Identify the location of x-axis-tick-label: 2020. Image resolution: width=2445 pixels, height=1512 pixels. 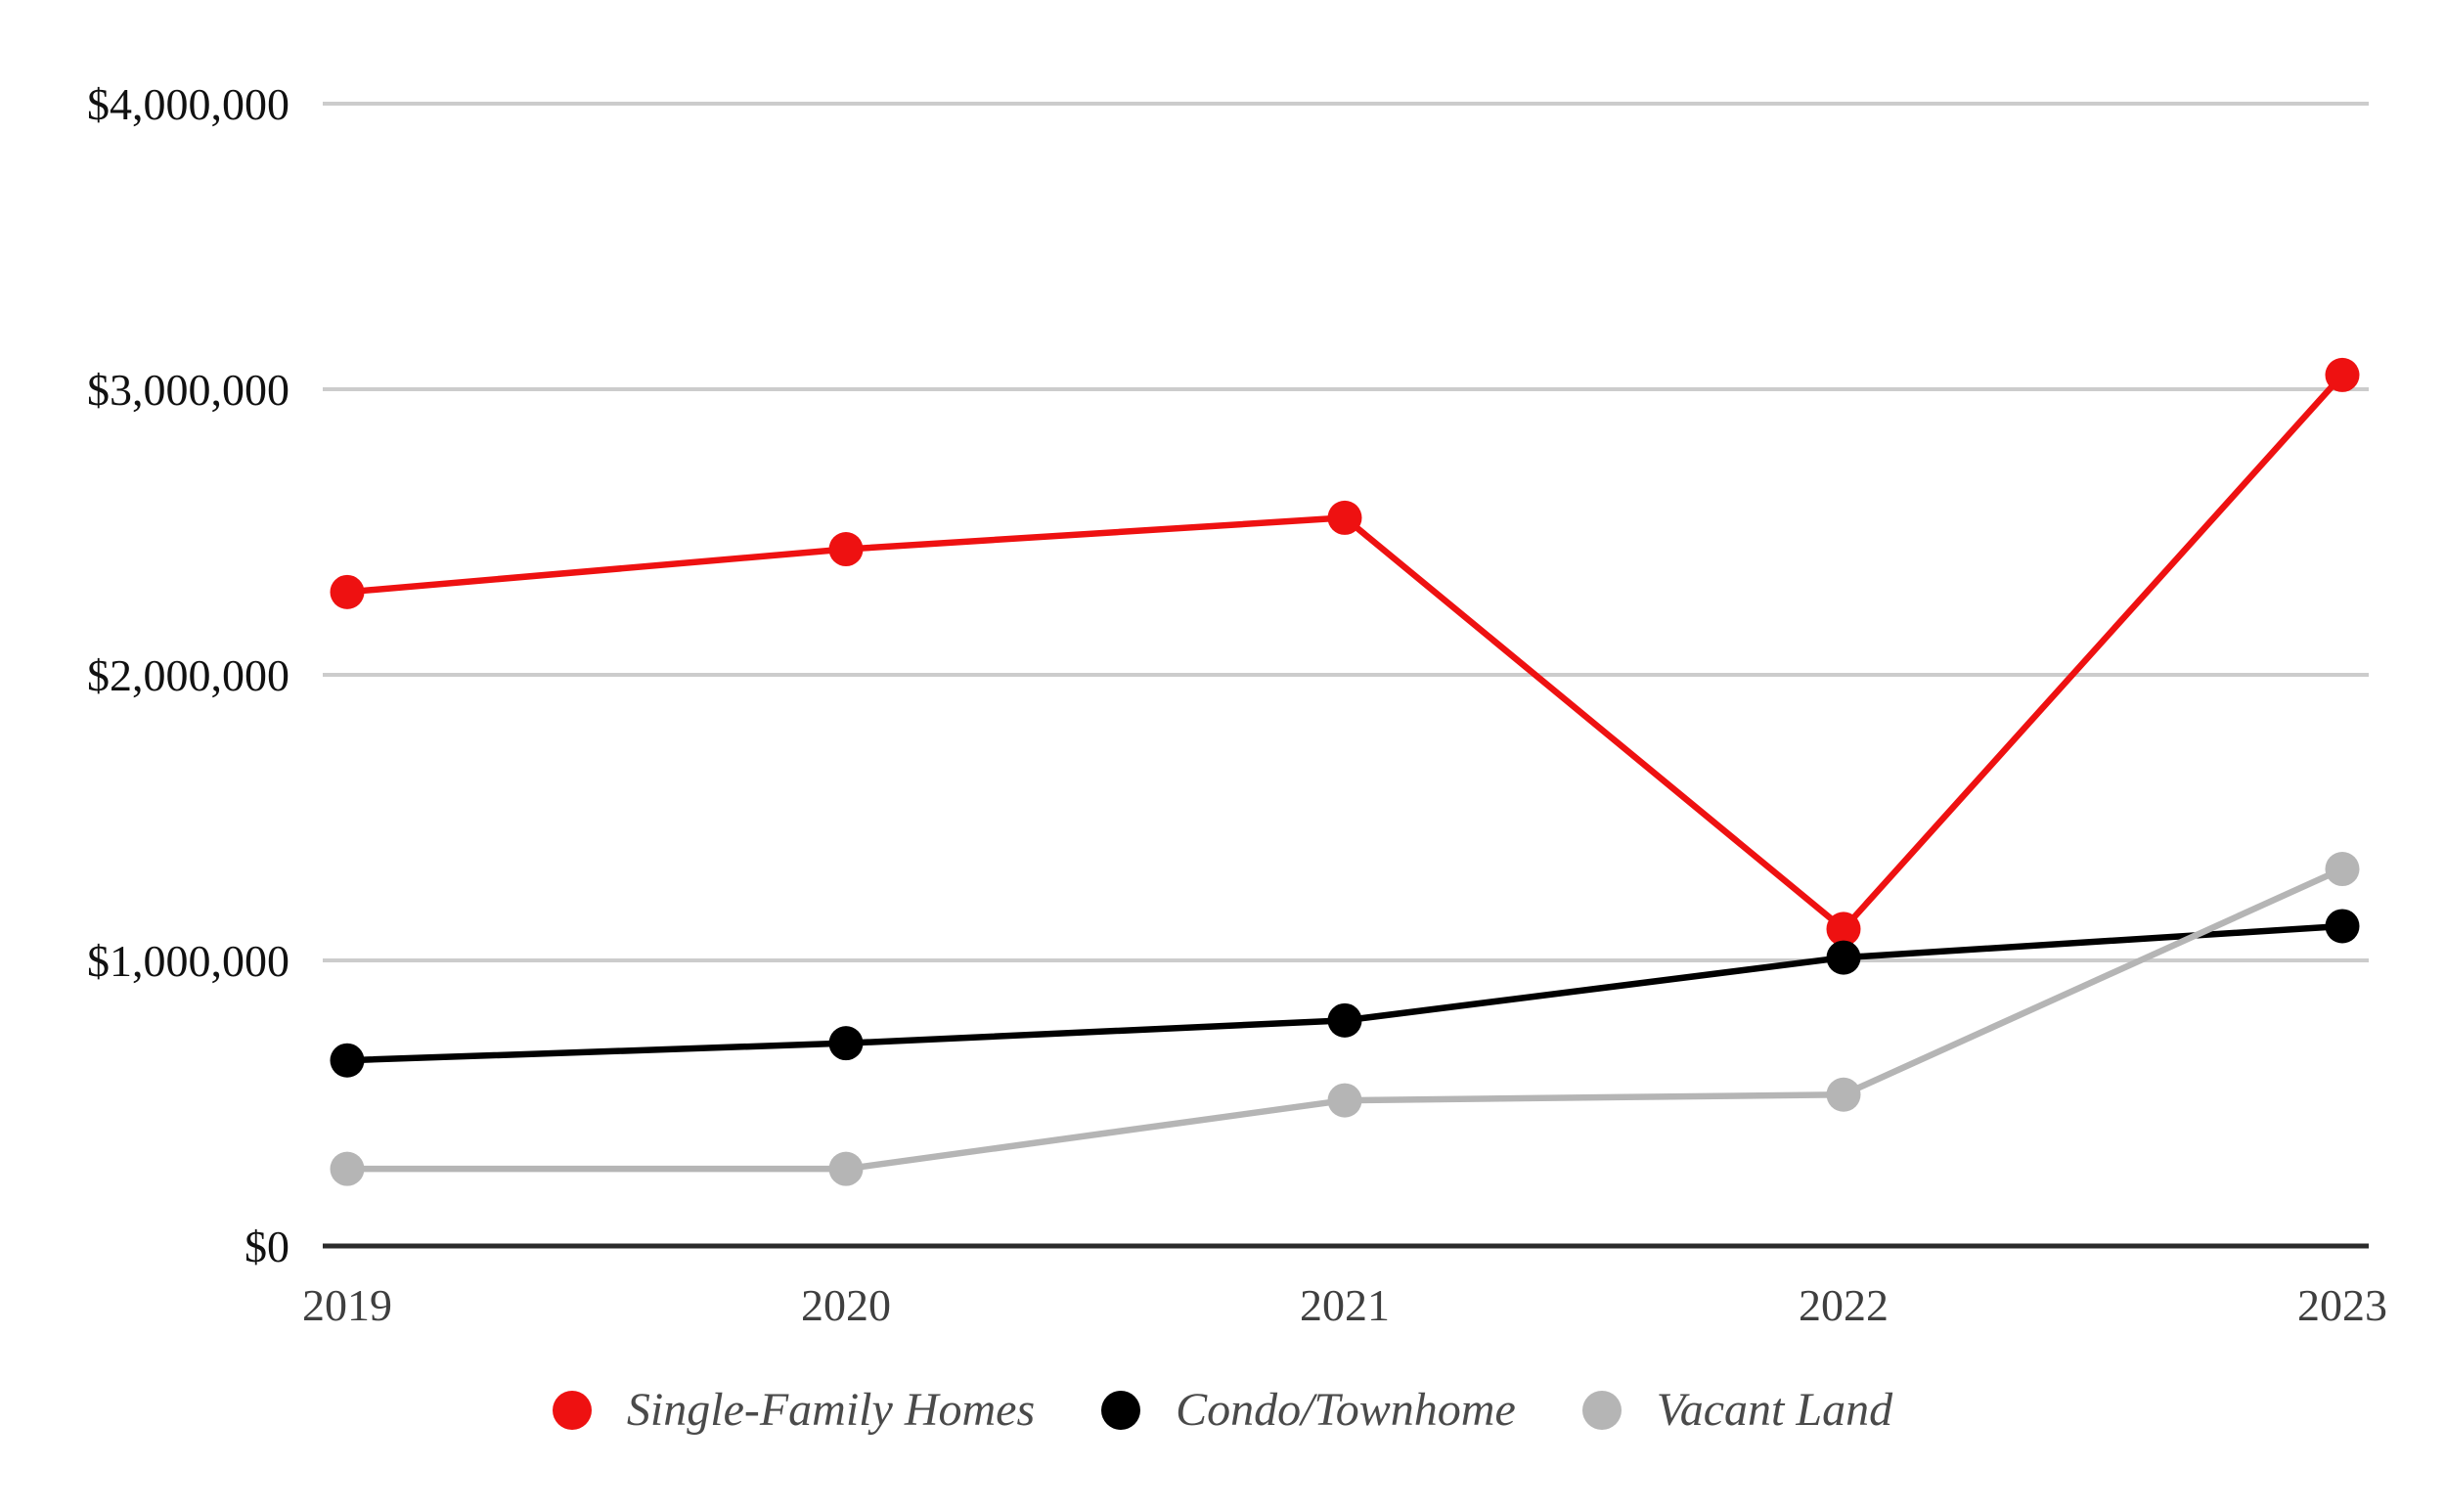
(846, 1305).